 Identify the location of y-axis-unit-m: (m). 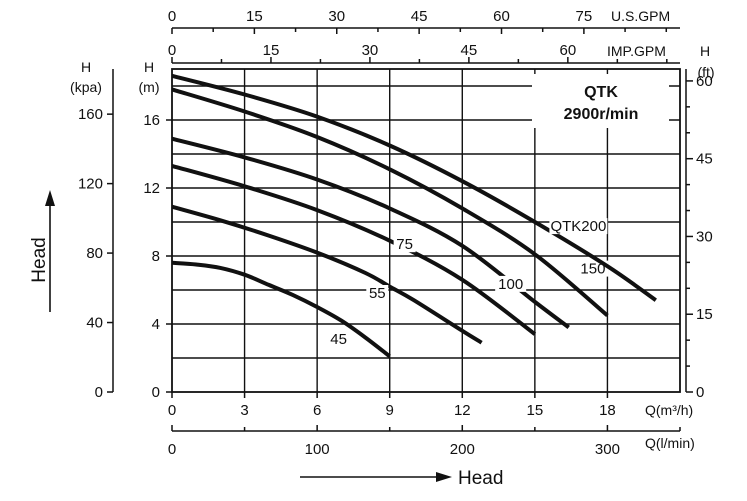
(149, 87).